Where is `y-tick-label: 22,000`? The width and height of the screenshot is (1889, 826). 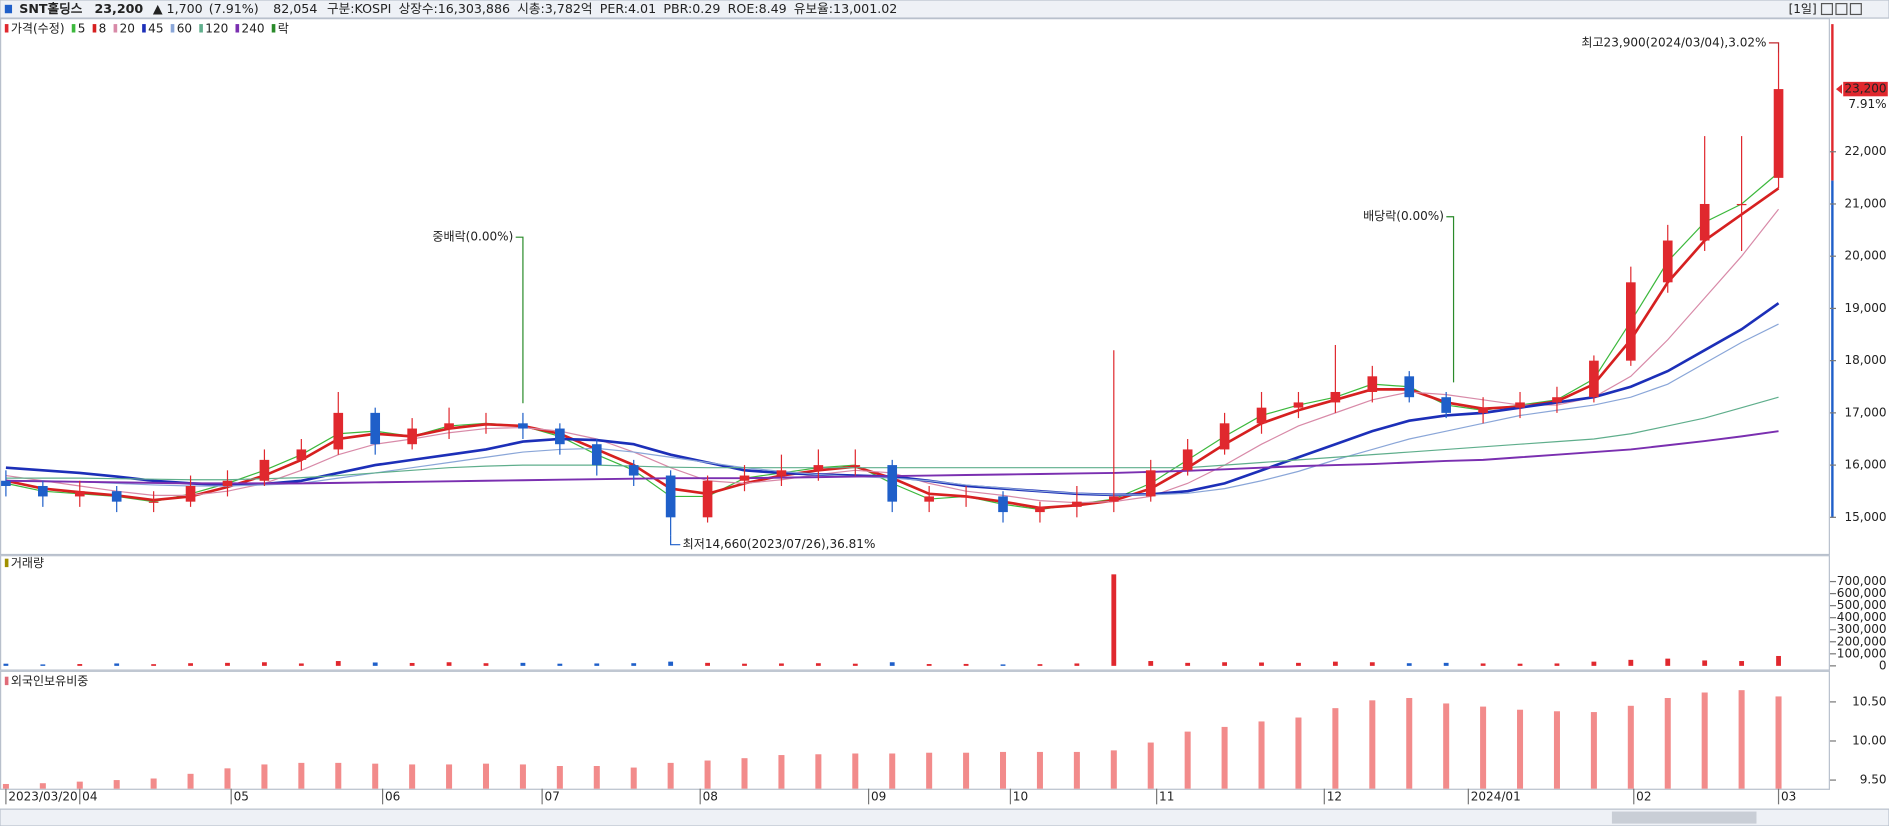 y-tick-label: 22,000 is located at coordinates (1865, 151).